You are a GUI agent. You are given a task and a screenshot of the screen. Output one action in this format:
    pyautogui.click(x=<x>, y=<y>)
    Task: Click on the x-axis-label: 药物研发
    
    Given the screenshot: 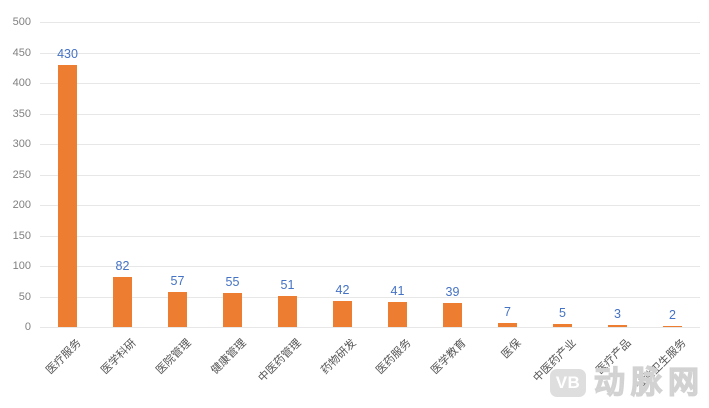 What is the action you would take?
    pyautogui.click(x=338, y=357)
    